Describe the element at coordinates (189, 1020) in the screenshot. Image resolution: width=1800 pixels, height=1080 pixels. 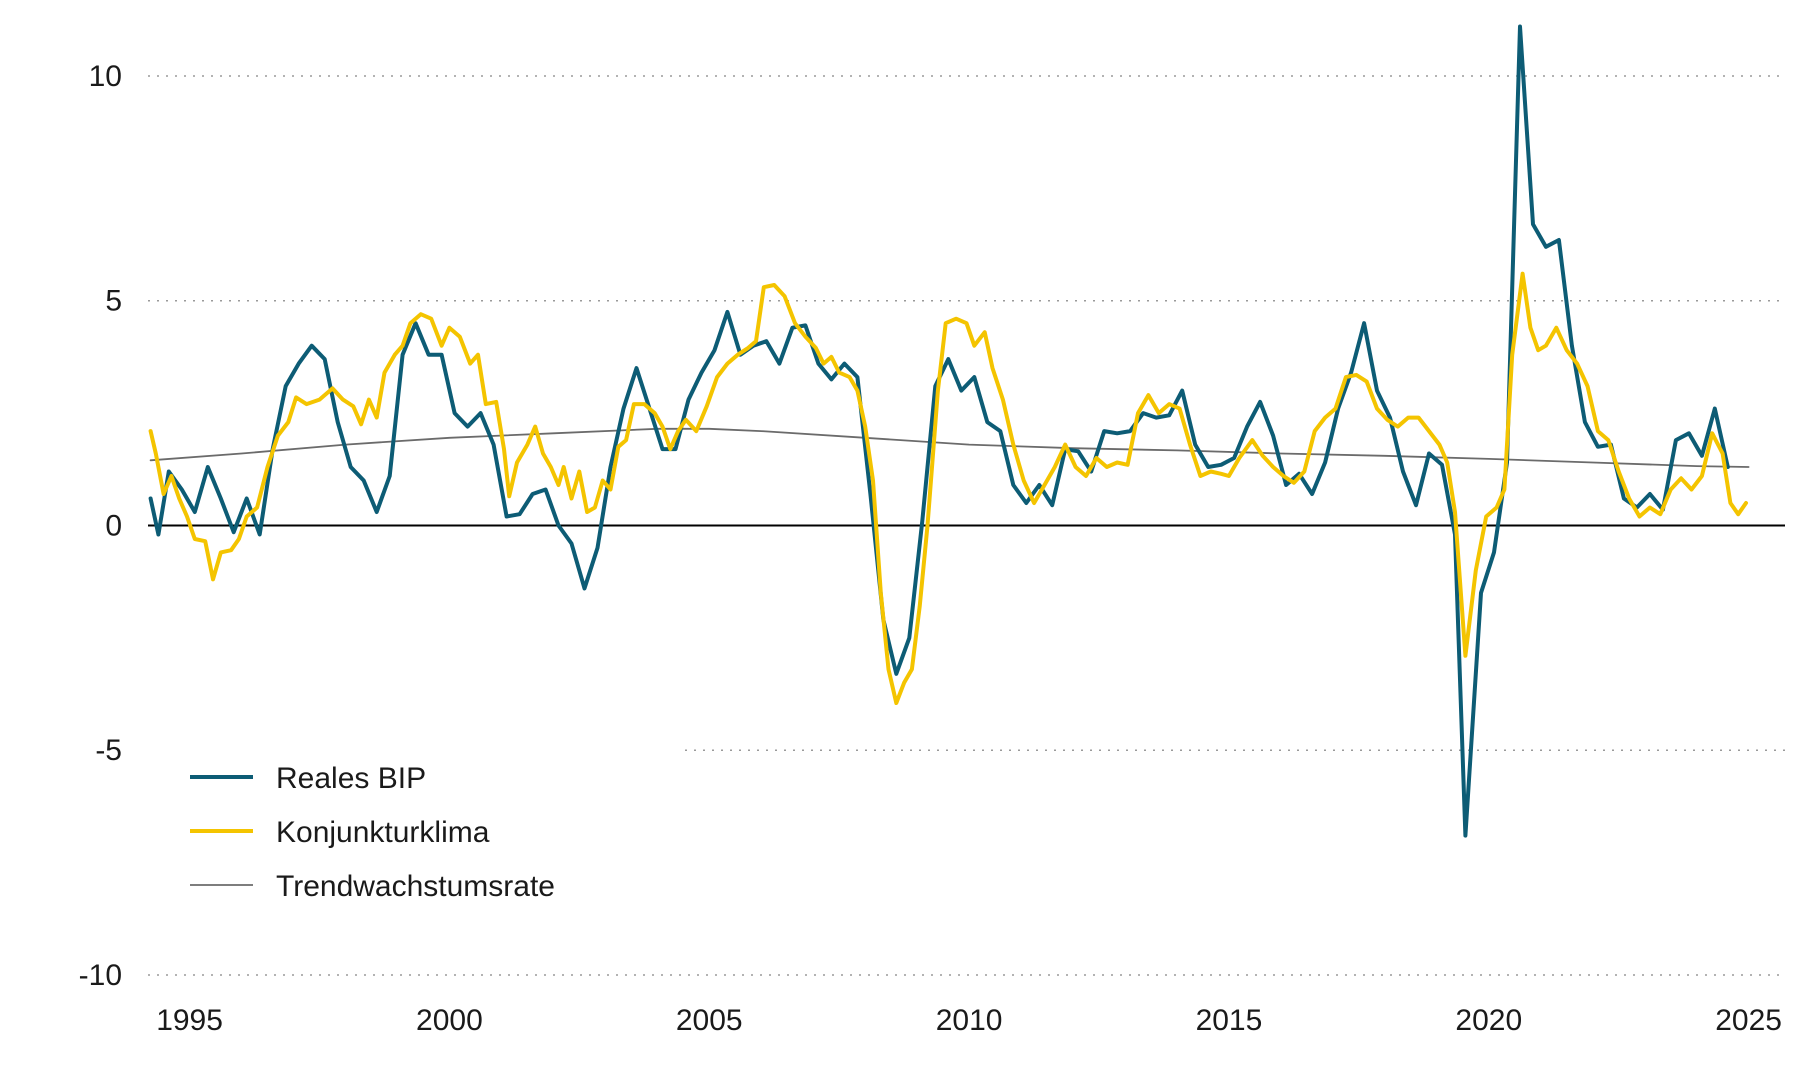
I see `x-tick-label: 1995` at that location.